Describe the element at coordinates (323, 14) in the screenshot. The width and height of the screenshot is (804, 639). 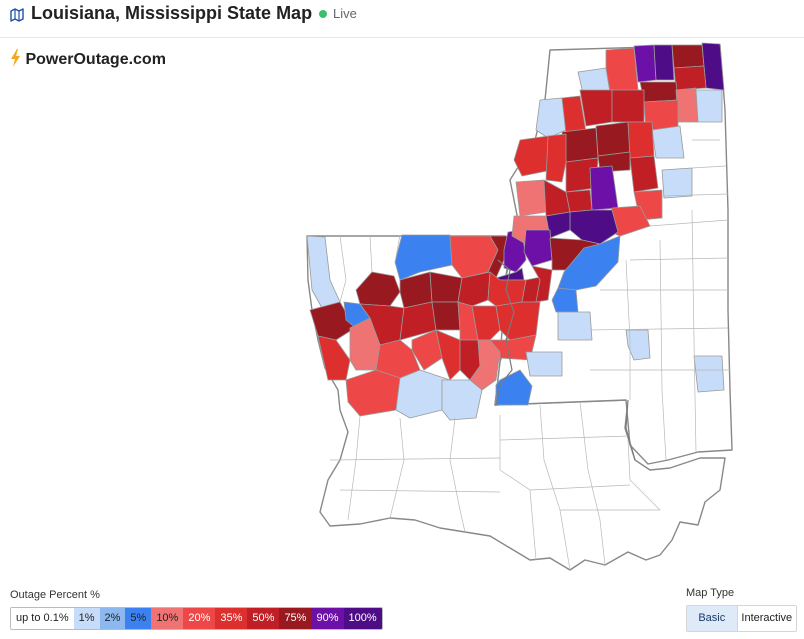
I see `live-indicator-dot` at that location.